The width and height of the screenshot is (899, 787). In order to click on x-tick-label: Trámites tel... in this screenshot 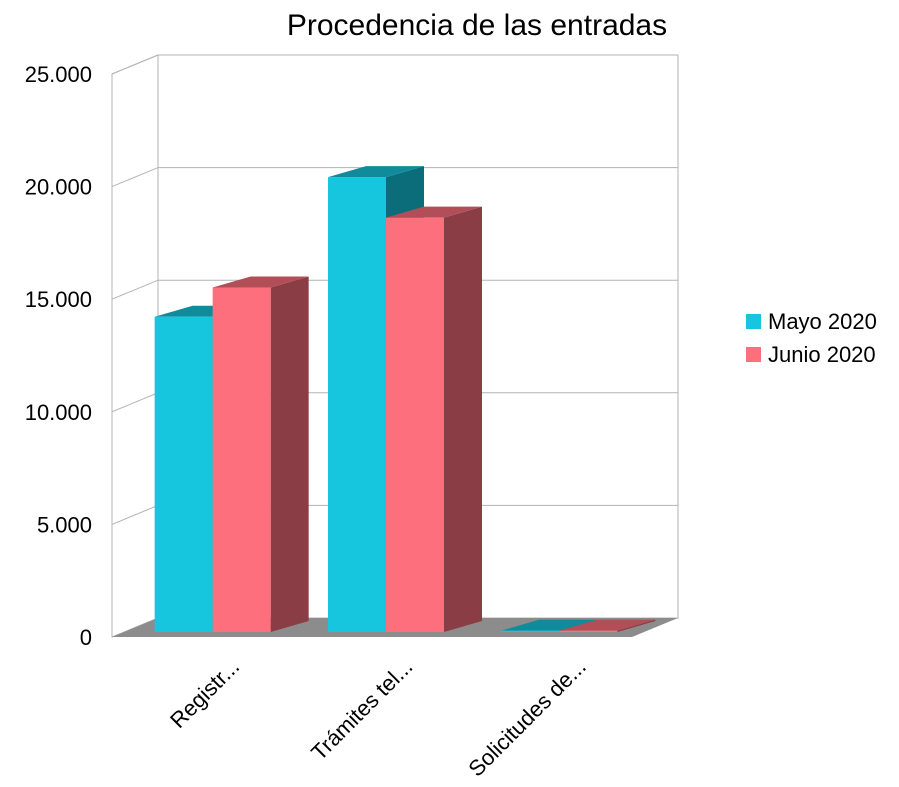, I will do `click(361, 709)`.